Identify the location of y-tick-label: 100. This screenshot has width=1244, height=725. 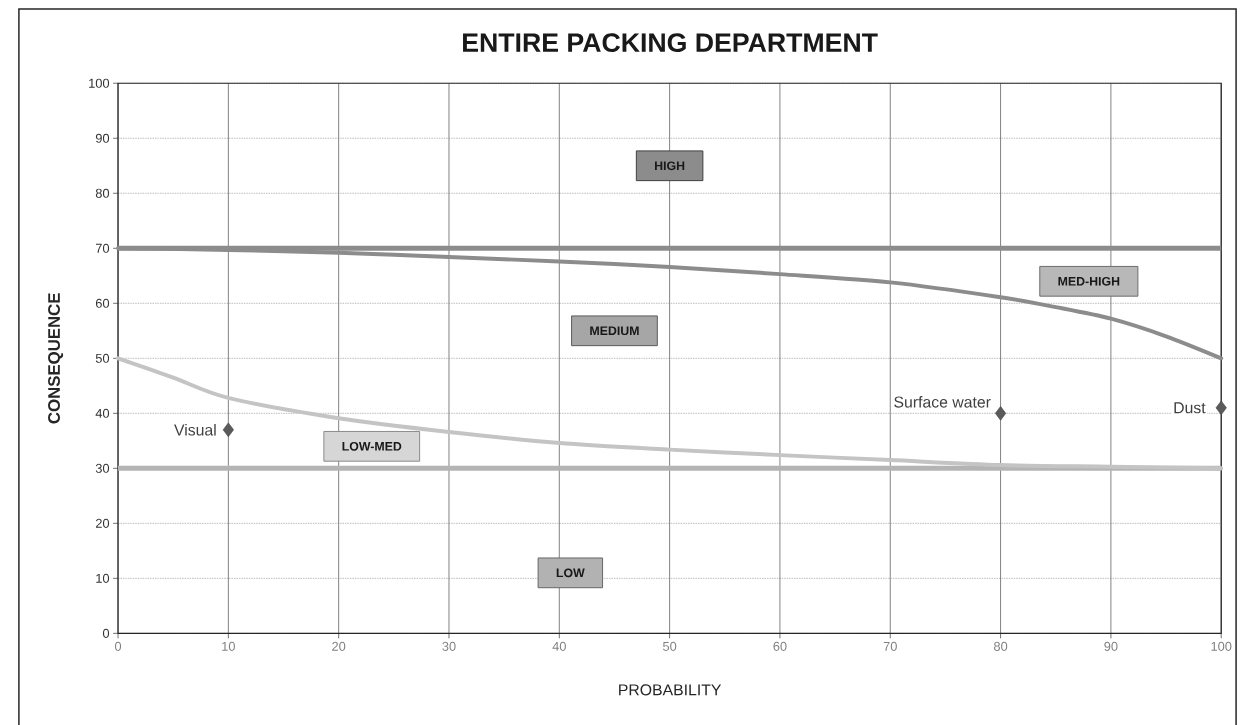
(99, 83).